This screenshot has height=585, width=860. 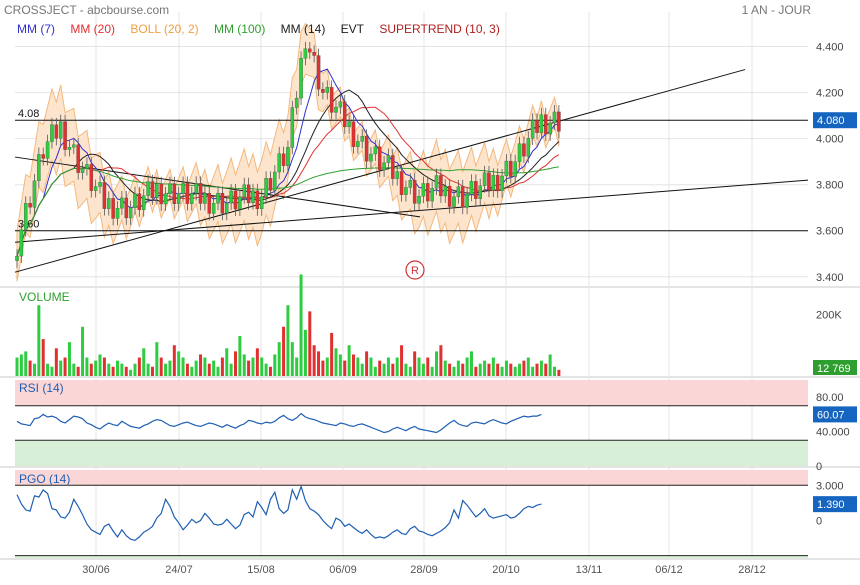 I want to click on price-tick-label: 3.800, so click(x=830, y=186).